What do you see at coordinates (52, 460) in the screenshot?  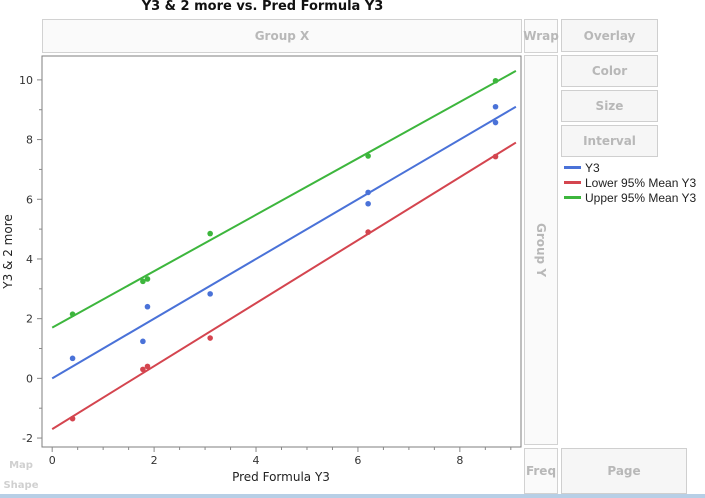 I see `x-tick-label: 0` at bounding box center [52, 460].